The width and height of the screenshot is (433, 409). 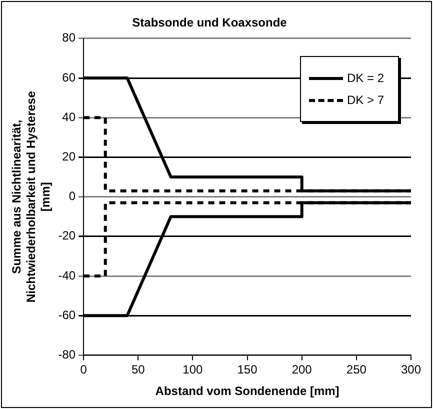 What do you see at coordinates (67, 235) in the screenshot?
I see `y-tick-label: -20` at bounding box center [67, 235].